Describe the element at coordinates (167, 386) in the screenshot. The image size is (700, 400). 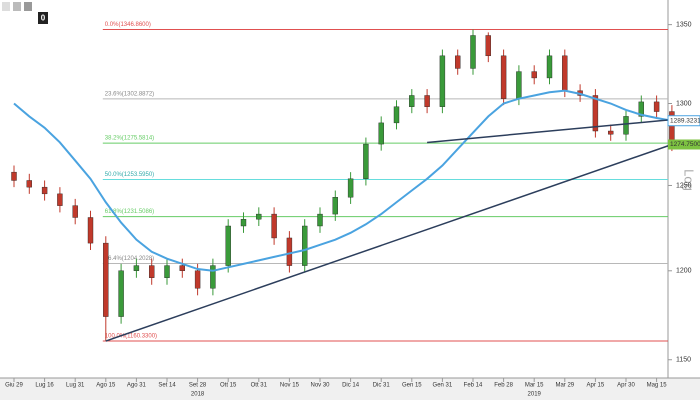
I see `x-tick-label: Set 14` at that location.